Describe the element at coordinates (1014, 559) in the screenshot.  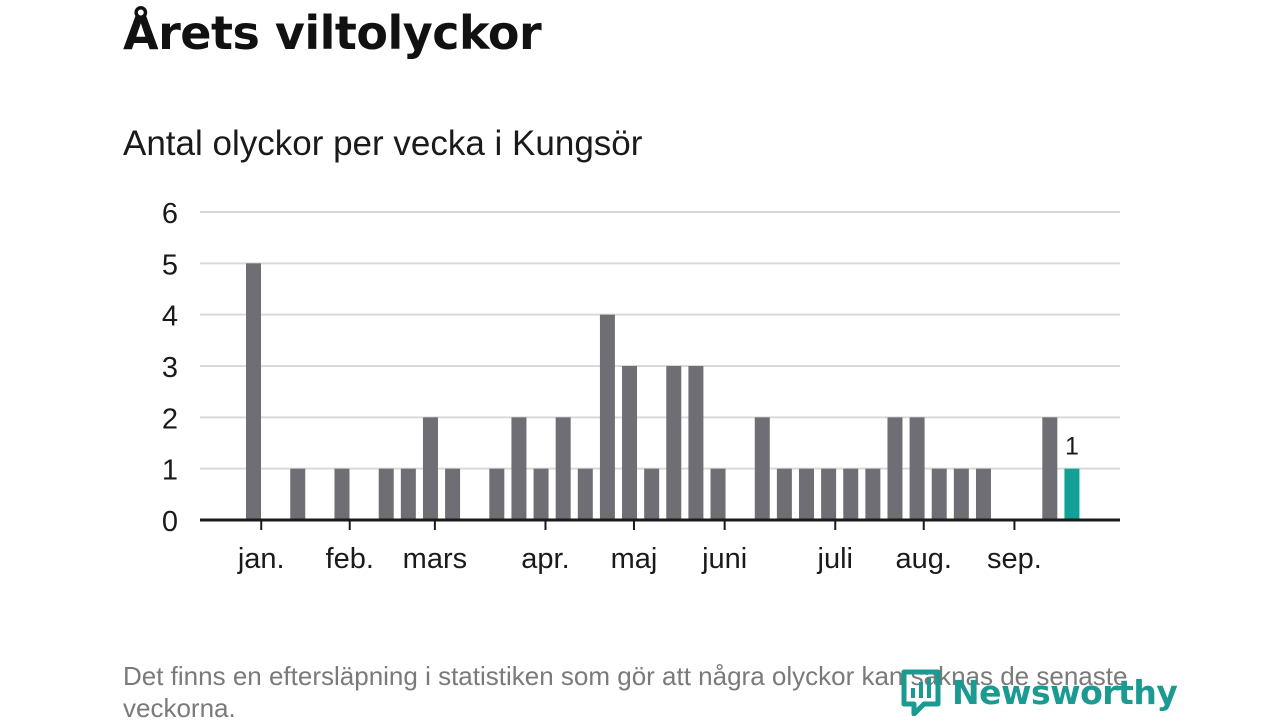
I see `x-tick-label: sep.` at that location.